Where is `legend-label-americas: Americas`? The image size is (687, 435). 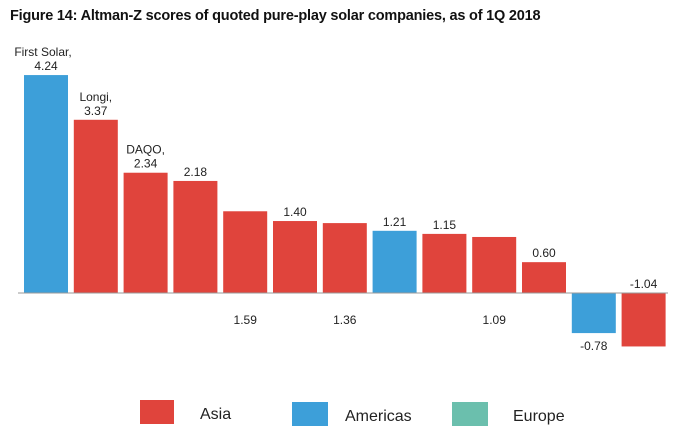
legend-label-americas: Americas is located at coordinates (378, 416).